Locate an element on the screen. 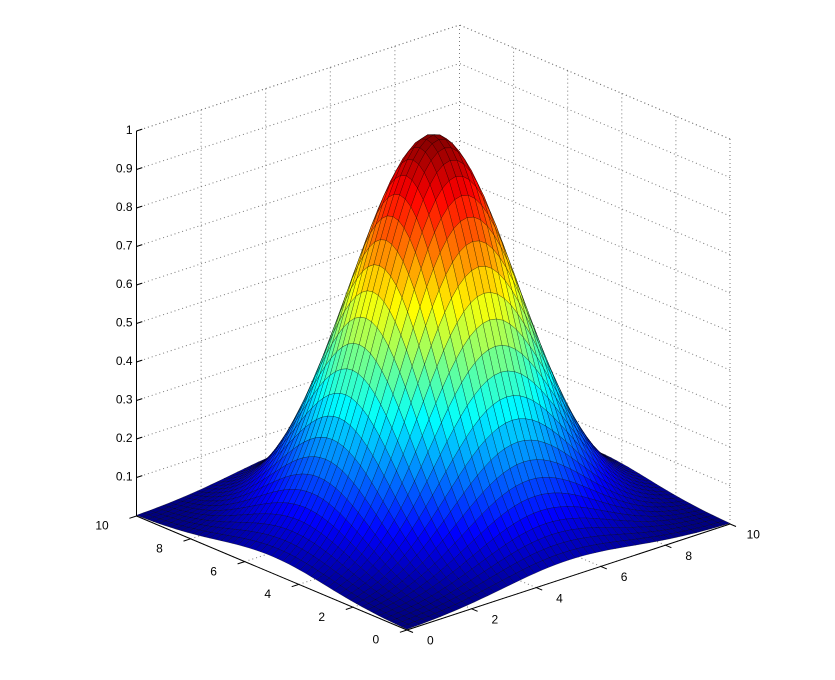 The height and width of the screenshot is (680, 835). z-tick-label: 0.5 is located at coordinates (124, 323).